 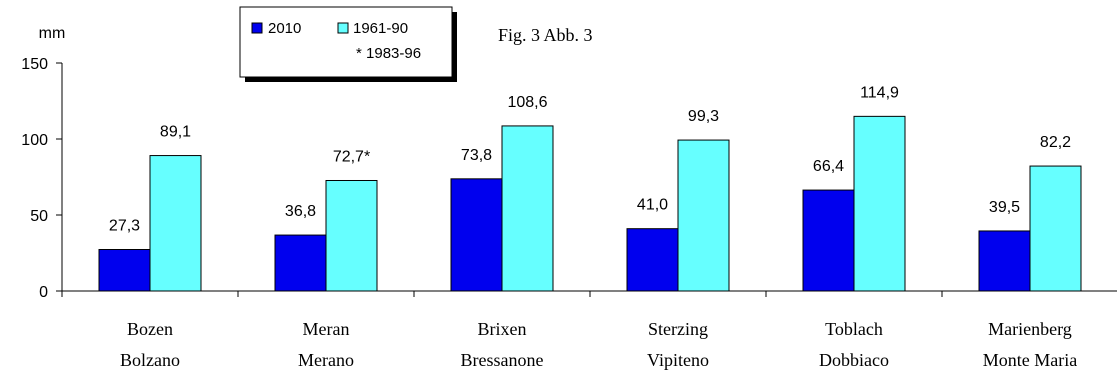 What do you see at coordinates (879, 92) in the screenshot?
I see `data-label: 114,9` at bounding box center [879, 92].